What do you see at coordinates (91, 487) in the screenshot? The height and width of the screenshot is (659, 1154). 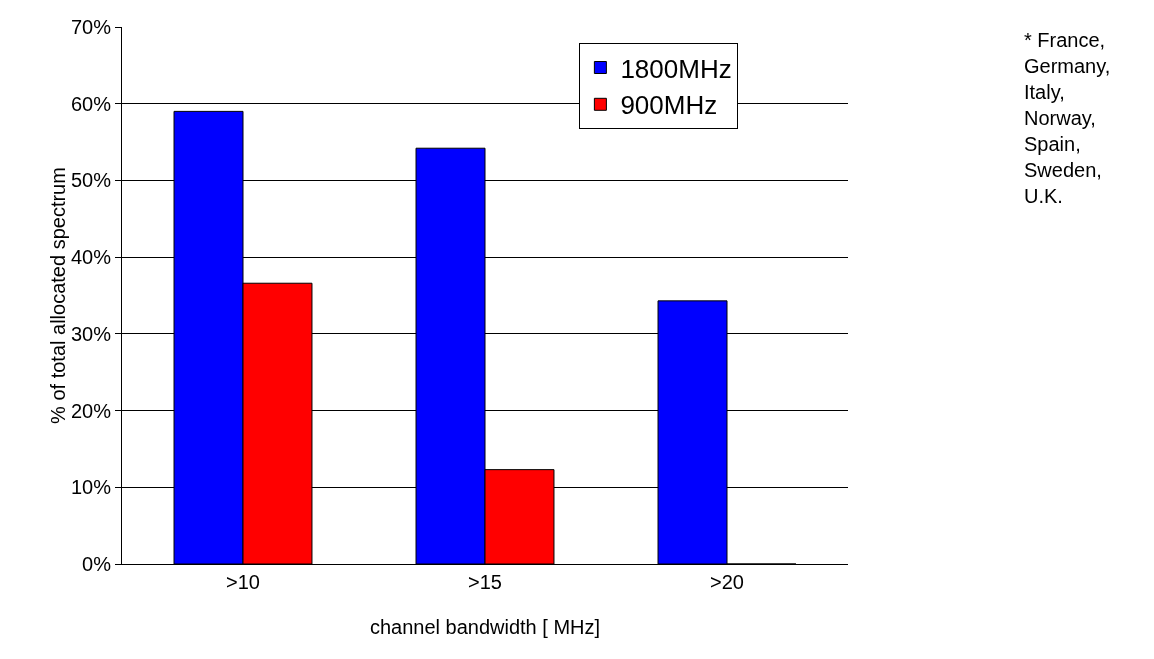 I see `y-tick-label: 10%` at bounding box center [91, 487].